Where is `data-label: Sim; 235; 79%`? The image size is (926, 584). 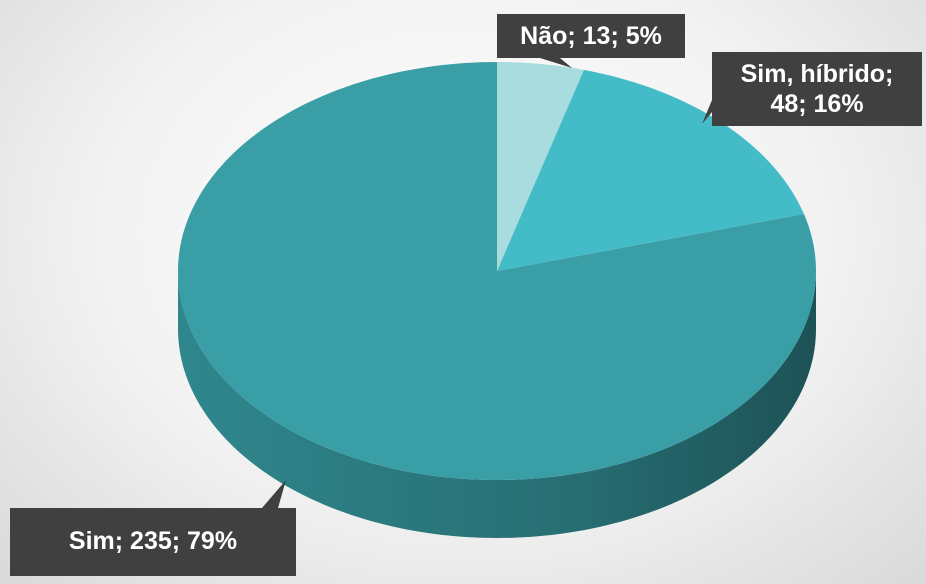 data-label: Sim; 235; 79% is located at coordinates (153, 542).